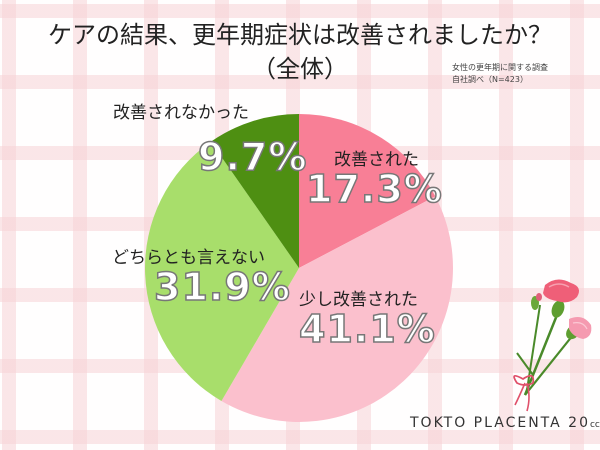  Describe the element at coordinates (222, 287) in the screenshot. I see `slice-pct-neutral: 31.9%` at that location.